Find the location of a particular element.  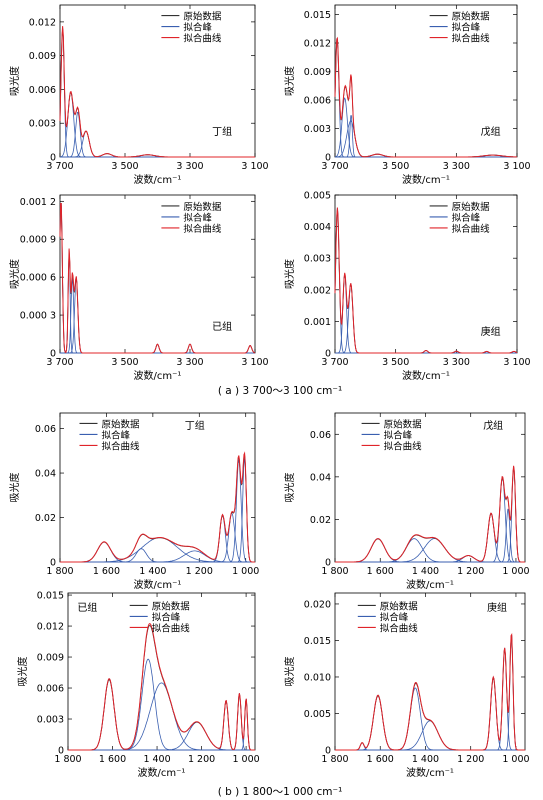

y-tick-label: 0.010 is located at coordinates (317, 677).